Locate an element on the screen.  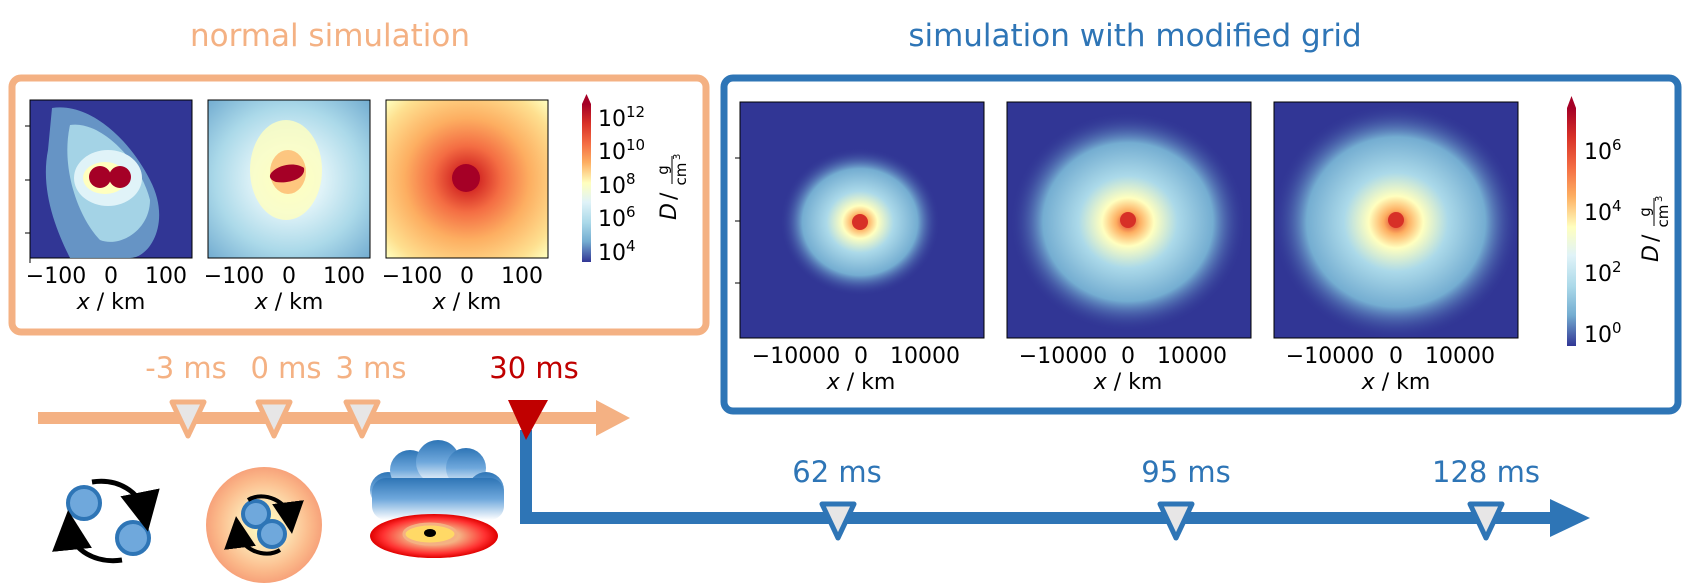
mcb-tick-2: 10⁴ is located at coordinates (1603, 211).